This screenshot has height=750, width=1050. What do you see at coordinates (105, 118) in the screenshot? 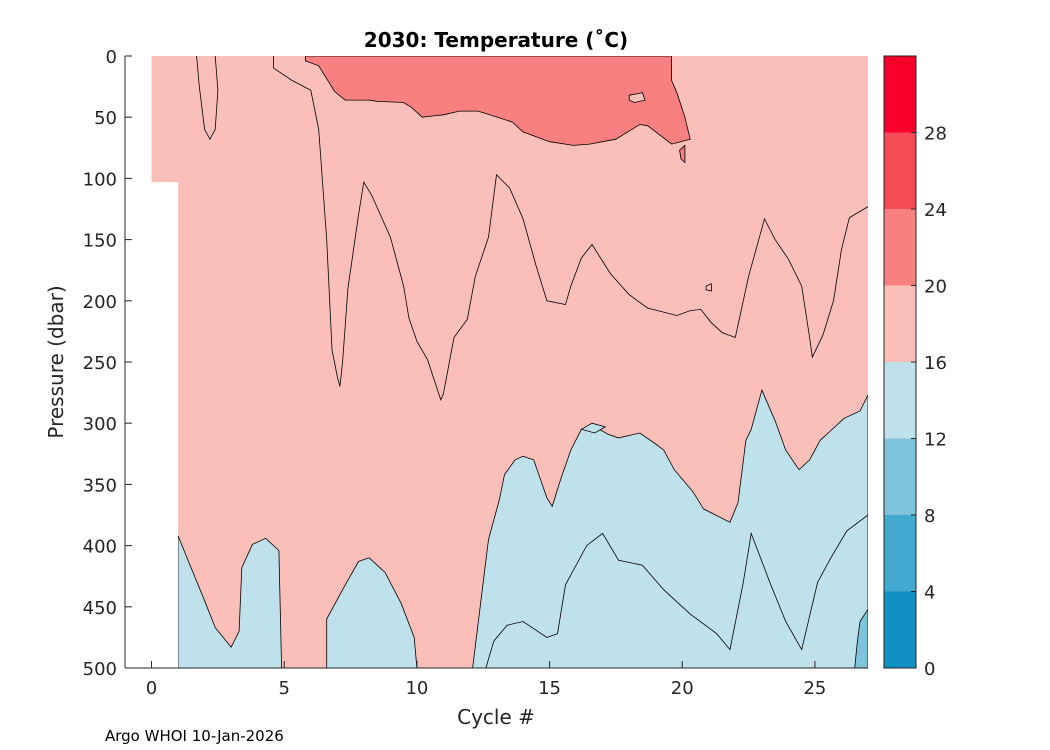
I see `y-tick-label: 50` at bounding box center [105, 118].